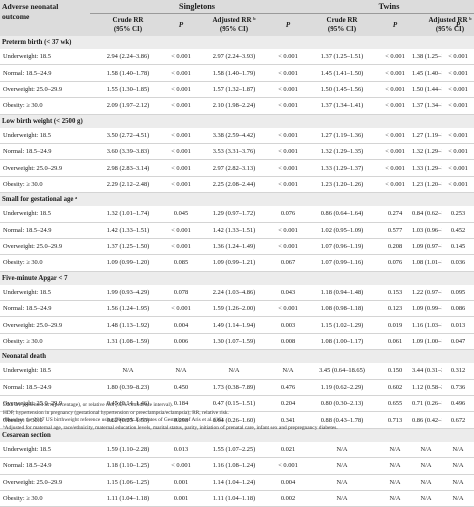 The width and height of the screenshot is (474, 507). What do you see at coordinates (45, 90) in the screenshot?
I see `row-label: Overweight: 25.0–29.9` at bounding box center [45, 90].